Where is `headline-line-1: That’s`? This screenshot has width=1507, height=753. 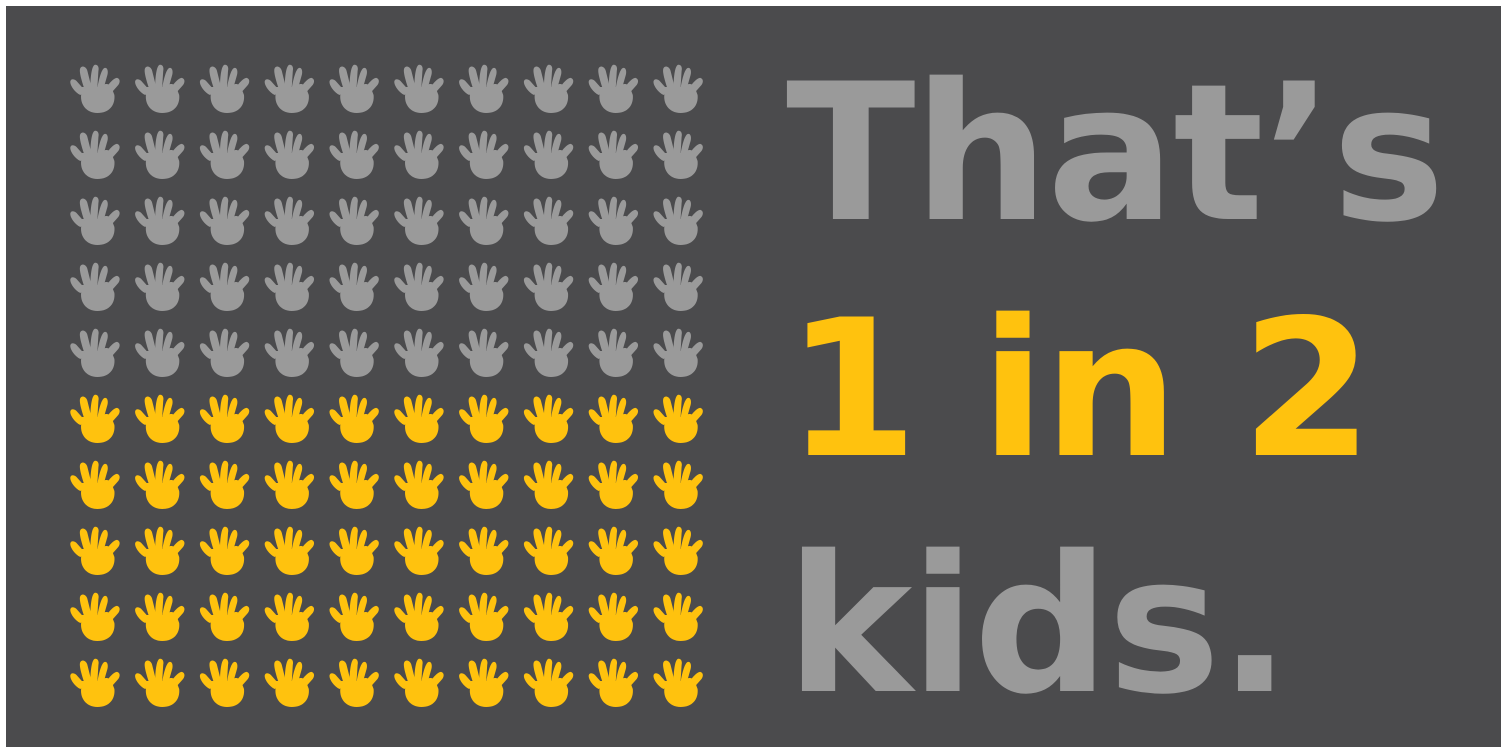
headline-line-1: That’s is located at coordinates (1115, 153).